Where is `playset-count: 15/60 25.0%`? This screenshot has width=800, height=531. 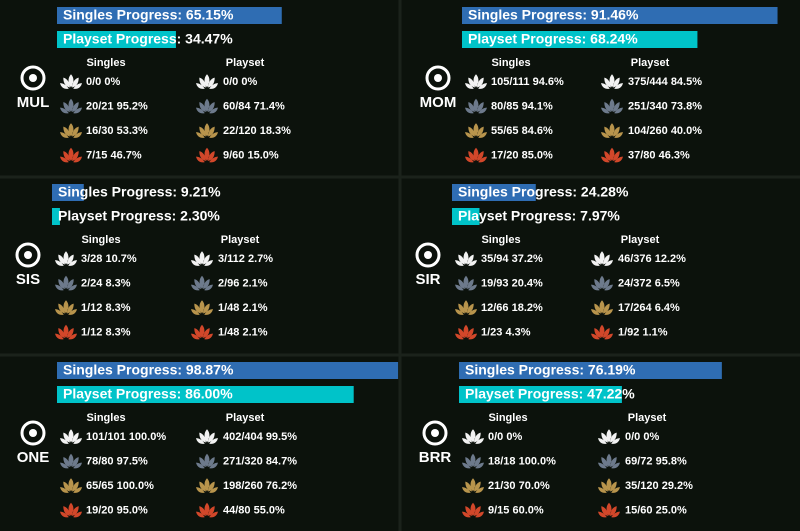 playset-count: 15/60 25.0% is located at coordinates (656, 510).